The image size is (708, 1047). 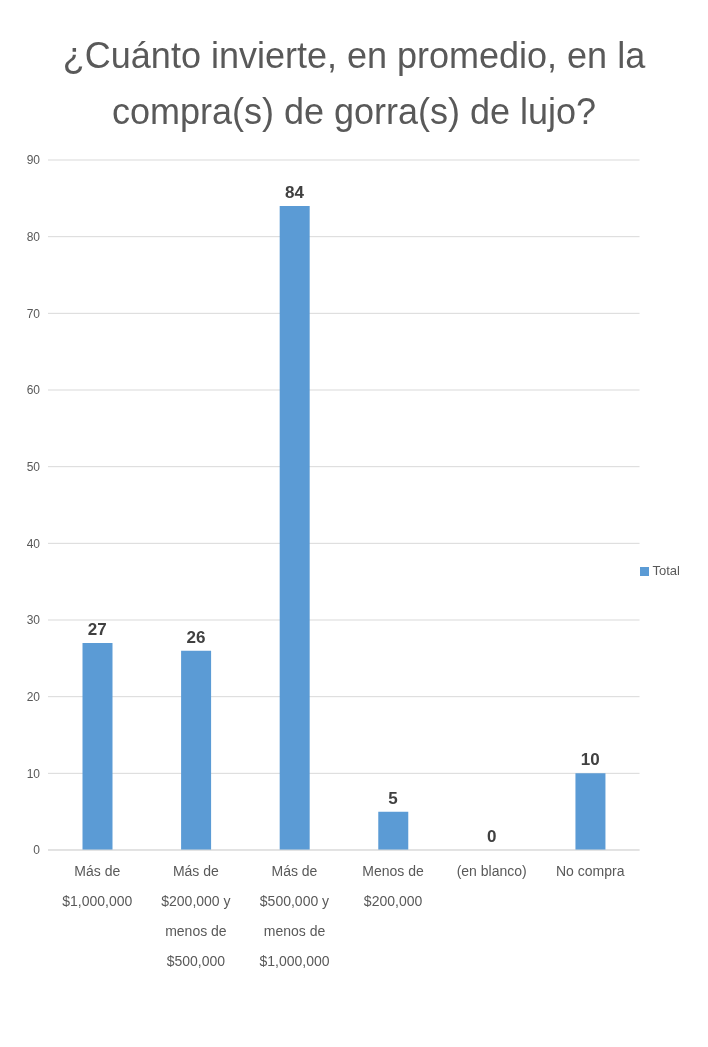 What do you see at coordinates (491, 836) in the screenshot?
I see `data-label: 0` at bounding box center [491, 836].